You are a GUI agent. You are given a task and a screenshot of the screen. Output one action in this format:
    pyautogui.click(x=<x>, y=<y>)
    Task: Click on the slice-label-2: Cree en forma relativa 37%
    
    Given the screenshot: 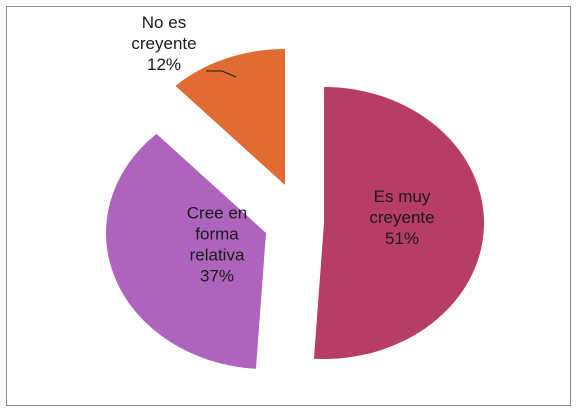 What is the action you would take?
    pyautogui.click(x=217, y=245)
    